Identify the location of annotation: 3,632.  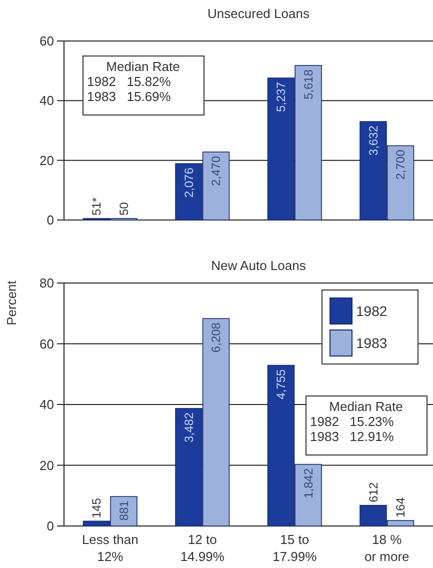
(373, 140).